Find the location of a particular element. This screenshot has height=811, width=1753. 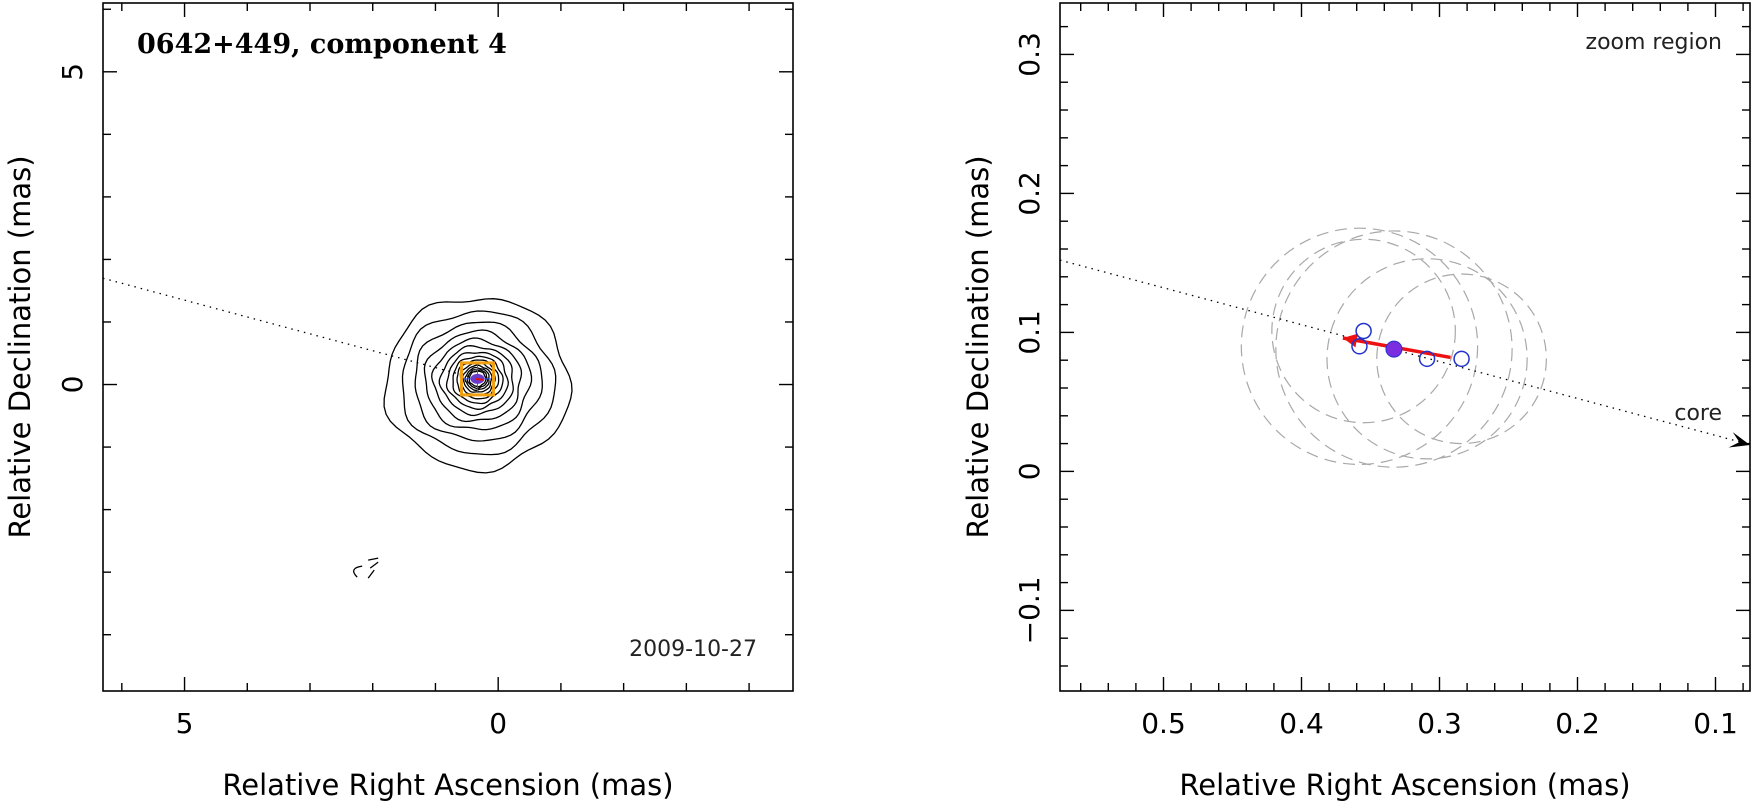

left-y-axis-label: Relative Declination (mas) is located at coordinates (20, 346).